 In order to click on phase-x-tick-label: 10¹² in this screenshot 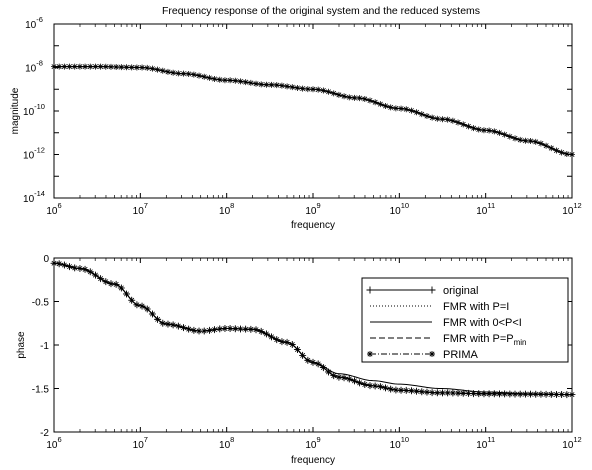, I will do `click(571, 443)`.